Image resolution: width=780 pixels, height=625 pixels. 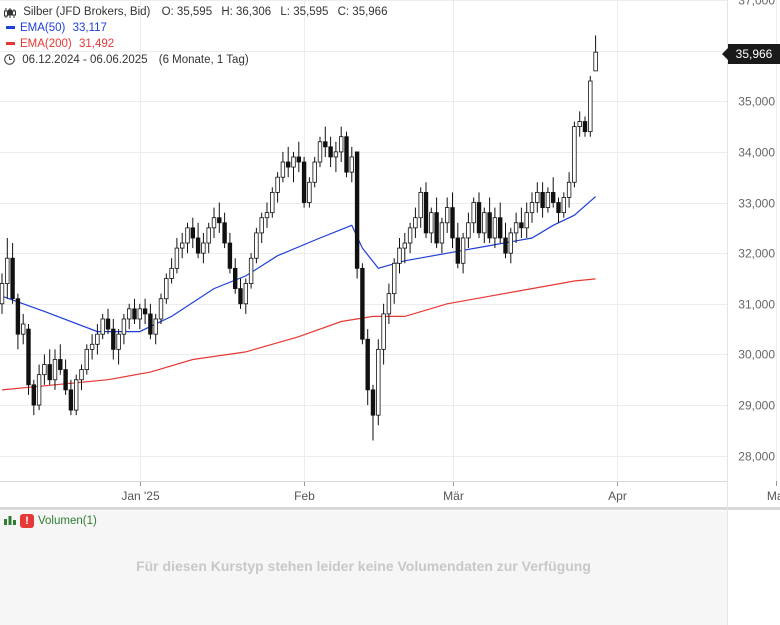 I want to click on y-tick-label: 28,000, so click(x=756, y=457).